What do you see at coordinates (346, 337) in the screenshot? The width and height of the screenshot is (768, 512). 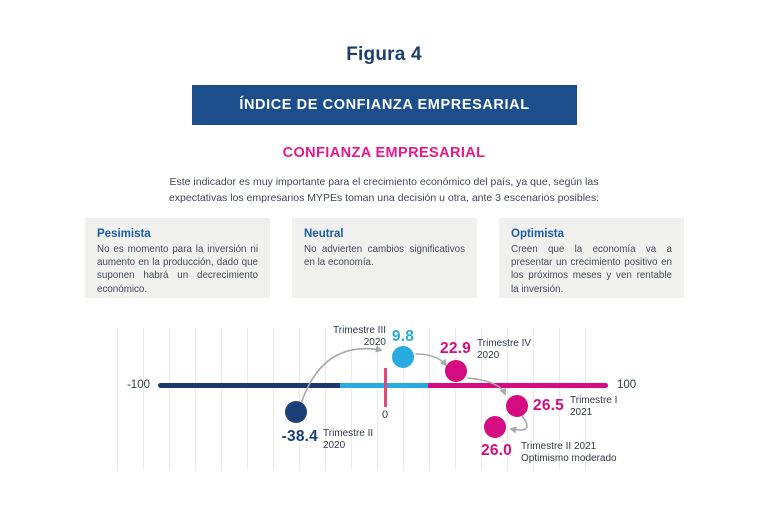 I see `period-label-q3-2020: Trimestre III 2020` at bounding box center [346, 337].